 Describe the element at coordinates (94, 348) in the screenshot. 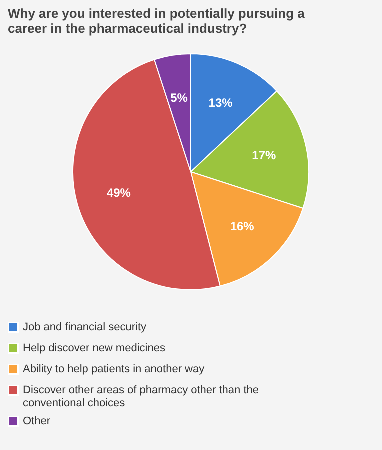

I see `legend-label: Help discover new medicines` at that location.